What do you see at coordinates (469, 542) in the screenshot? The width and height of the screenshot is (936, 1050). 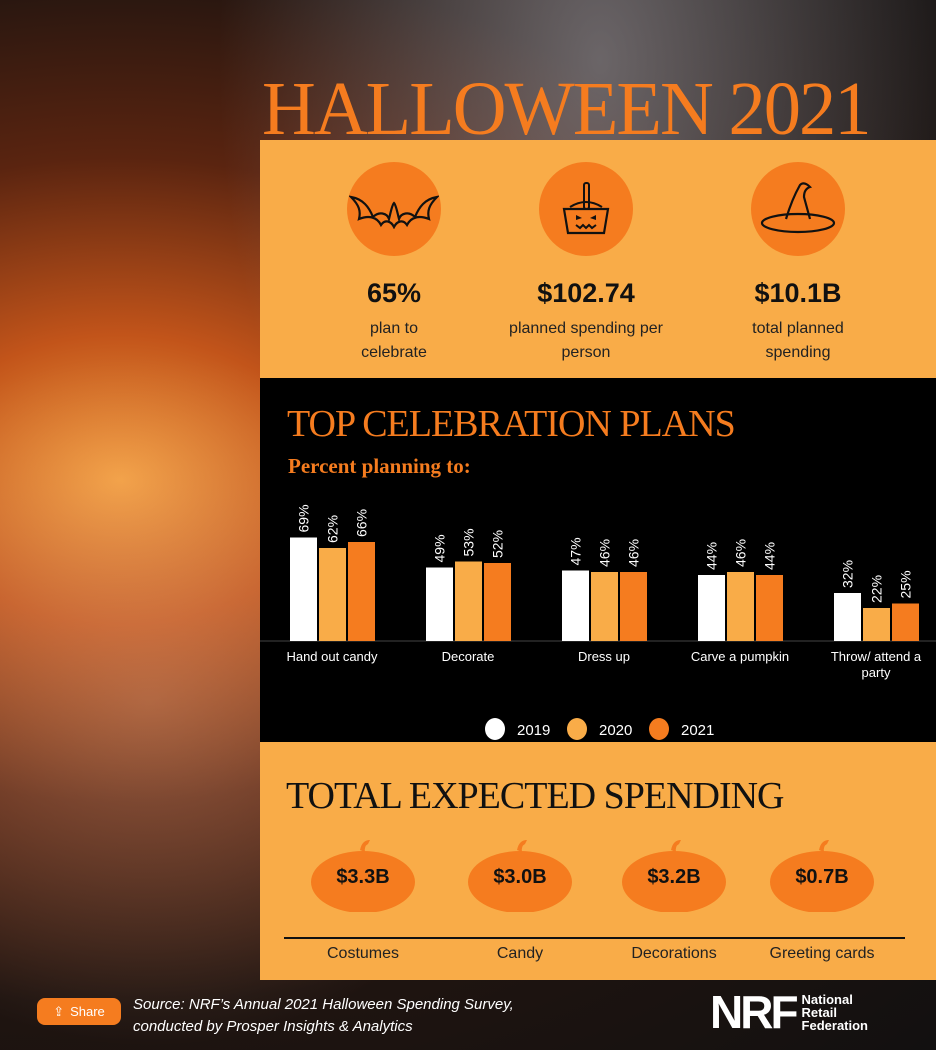 I see `data-label: 53%` at bounding box center [469, 542].